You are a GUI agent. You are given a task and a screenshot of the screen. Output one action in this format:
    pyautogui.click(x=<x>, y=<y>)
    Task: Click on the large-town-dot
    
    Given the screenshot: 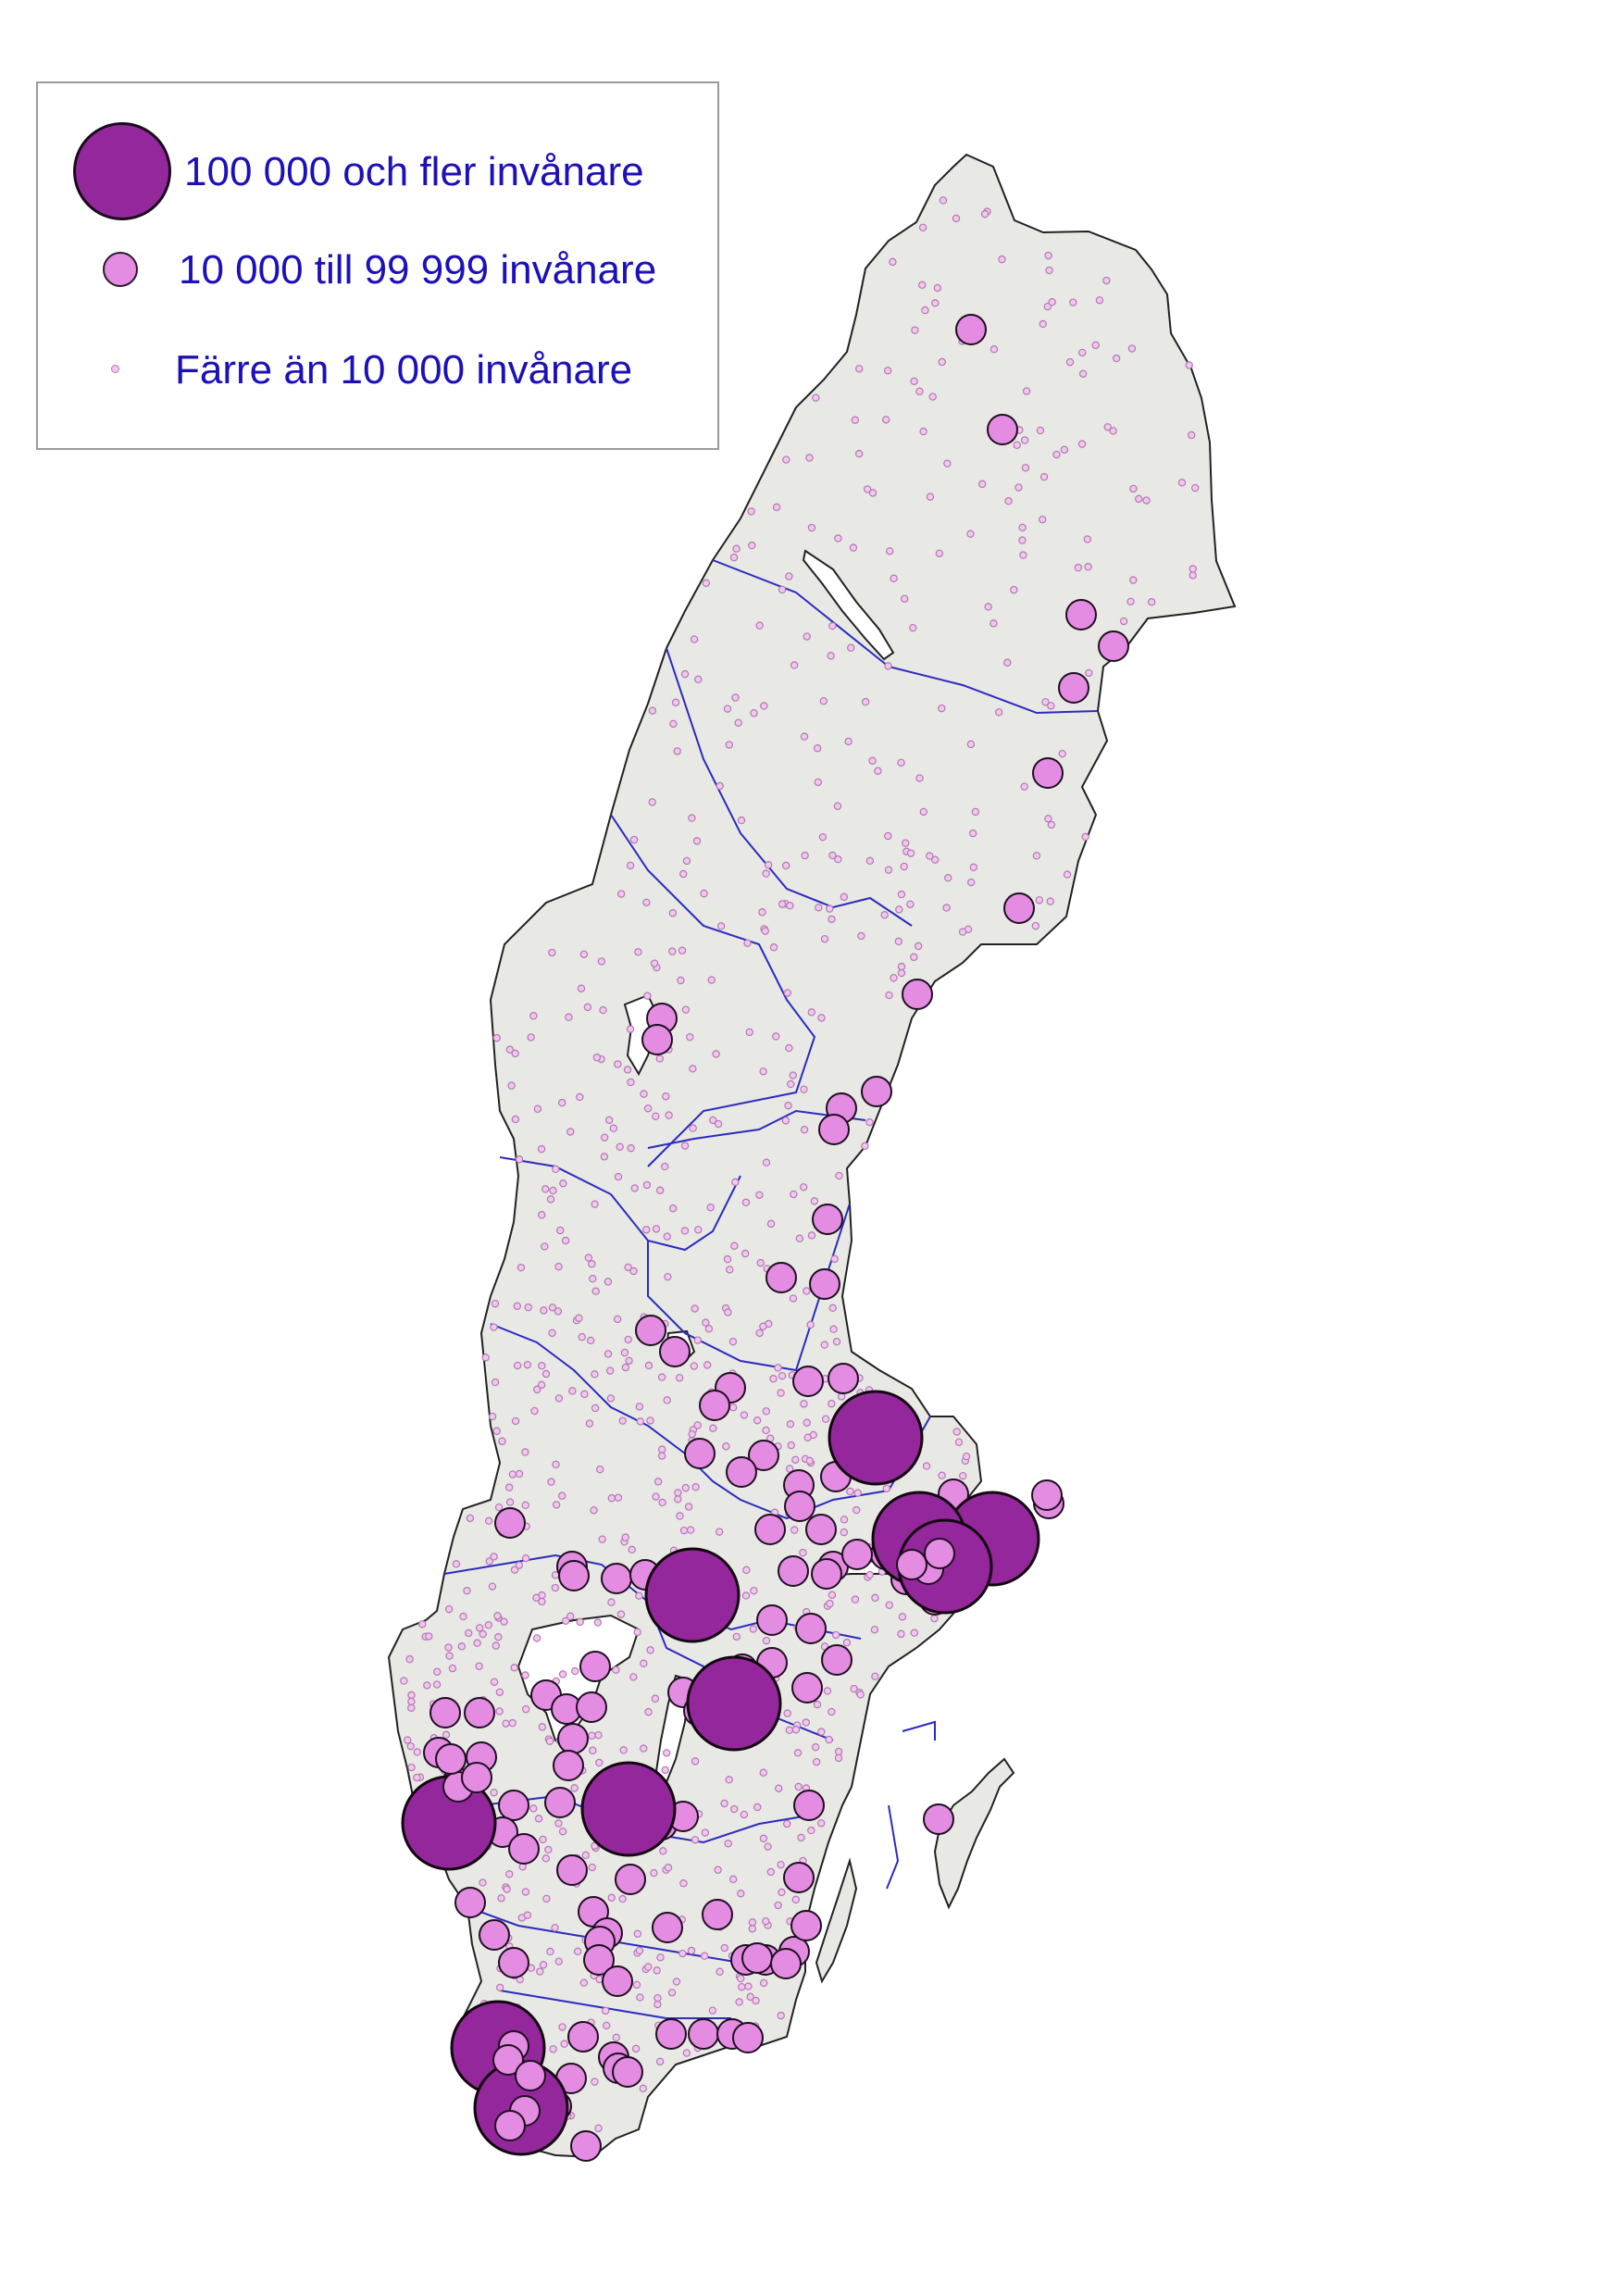 What is the action you would take?
    pyautogui.click(x=734, y=1703)
    